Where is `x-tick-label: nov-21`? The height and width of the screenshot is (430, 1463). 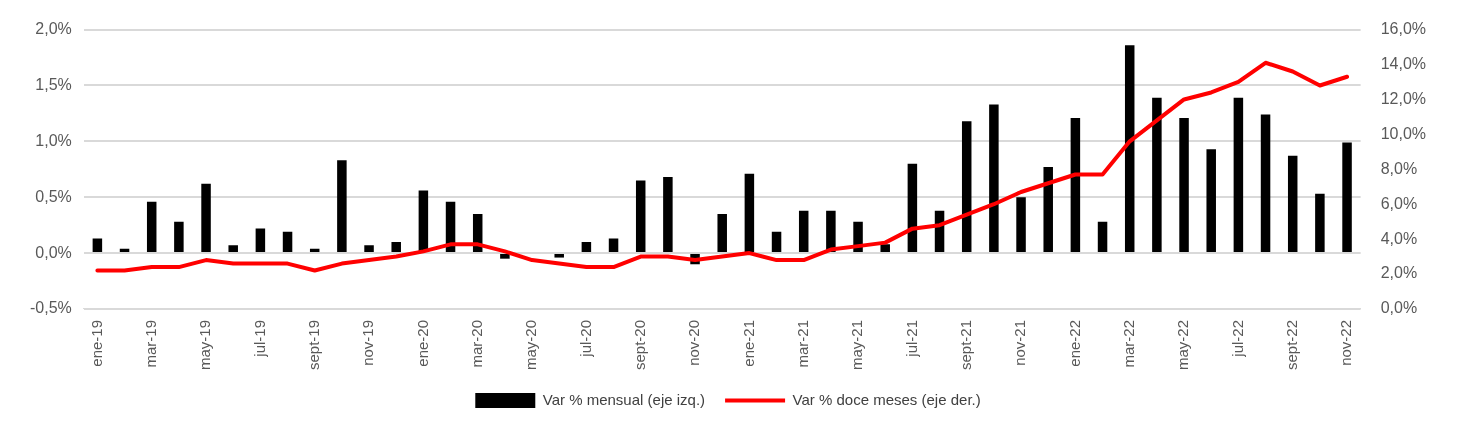
x-tick-label: nov-21 is located at coordinates (1020, 342).